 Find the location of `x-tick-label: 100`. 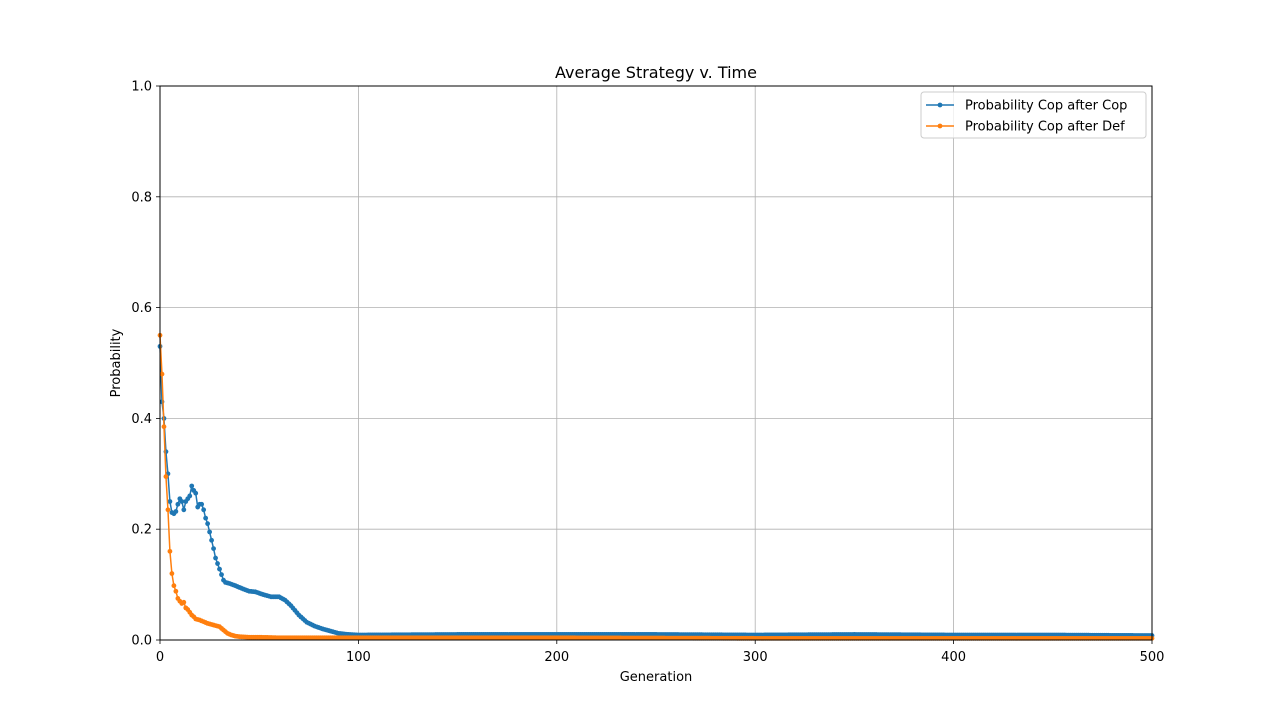

x-tick-label: 100 is located at coordinates (358, 657).